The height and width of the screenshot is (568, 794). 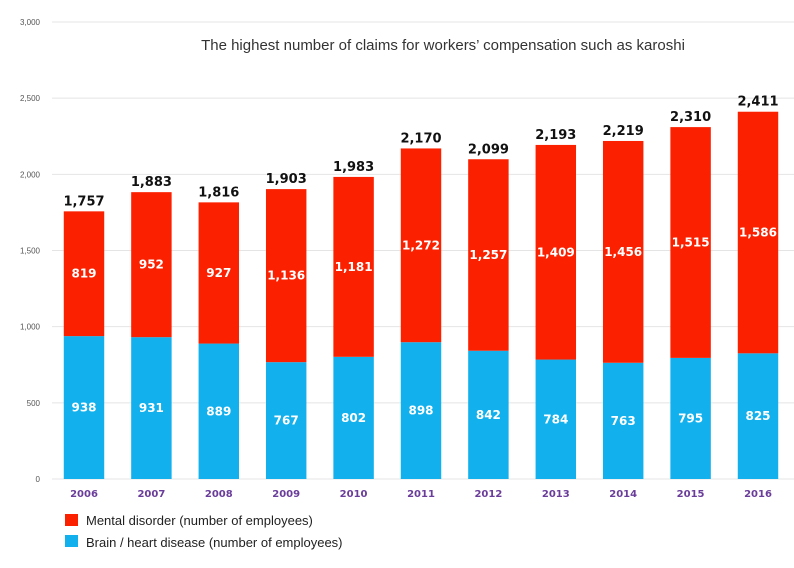 I want to click on legend-swatch-brain, so click(x=71, y=541).